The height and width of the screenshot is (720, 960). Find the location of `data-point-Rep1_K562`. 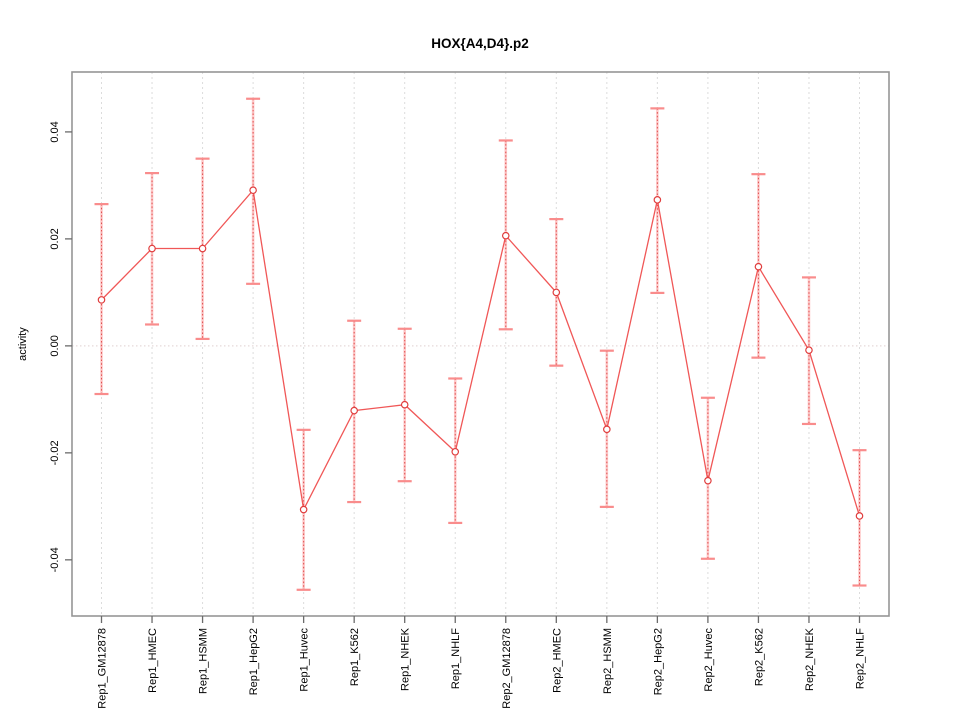

data-point-Rep1_K562 is located at coordinates (354, 410).